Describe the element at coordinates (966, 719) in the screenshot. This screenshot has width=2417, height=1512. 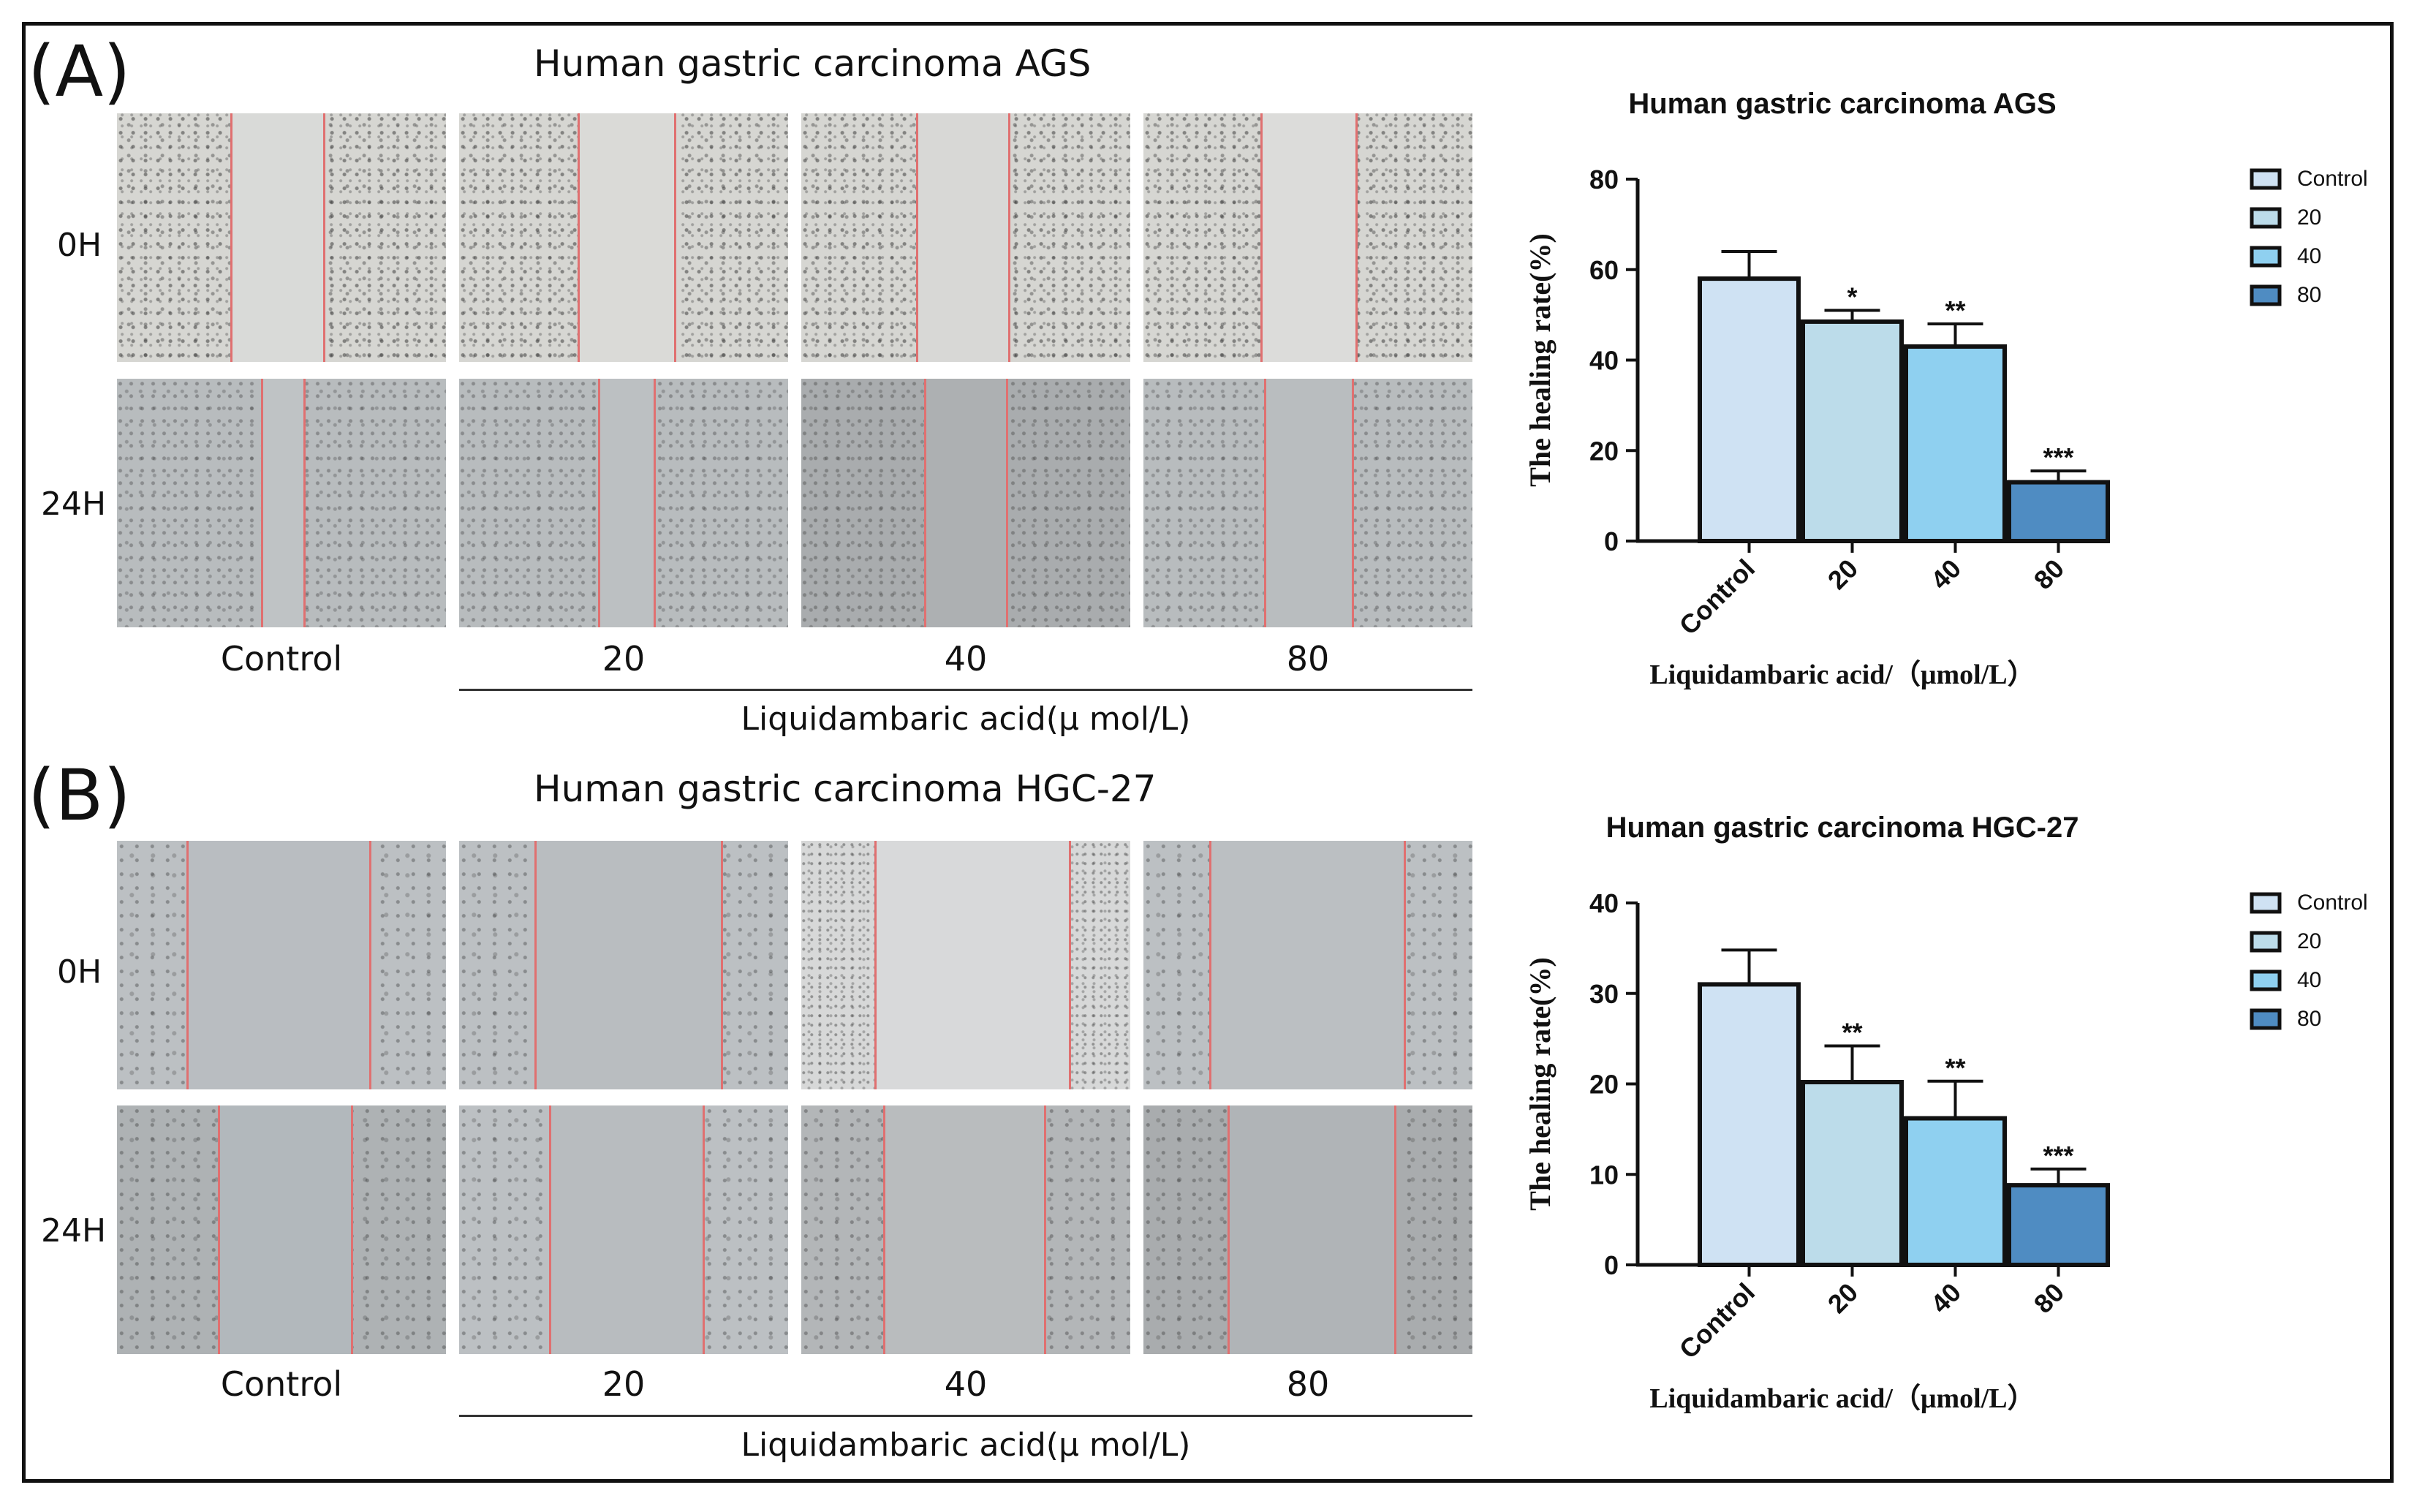
I see `panel-a-x-caption: Liquidambaric acid(μ mol/L)` at that location.